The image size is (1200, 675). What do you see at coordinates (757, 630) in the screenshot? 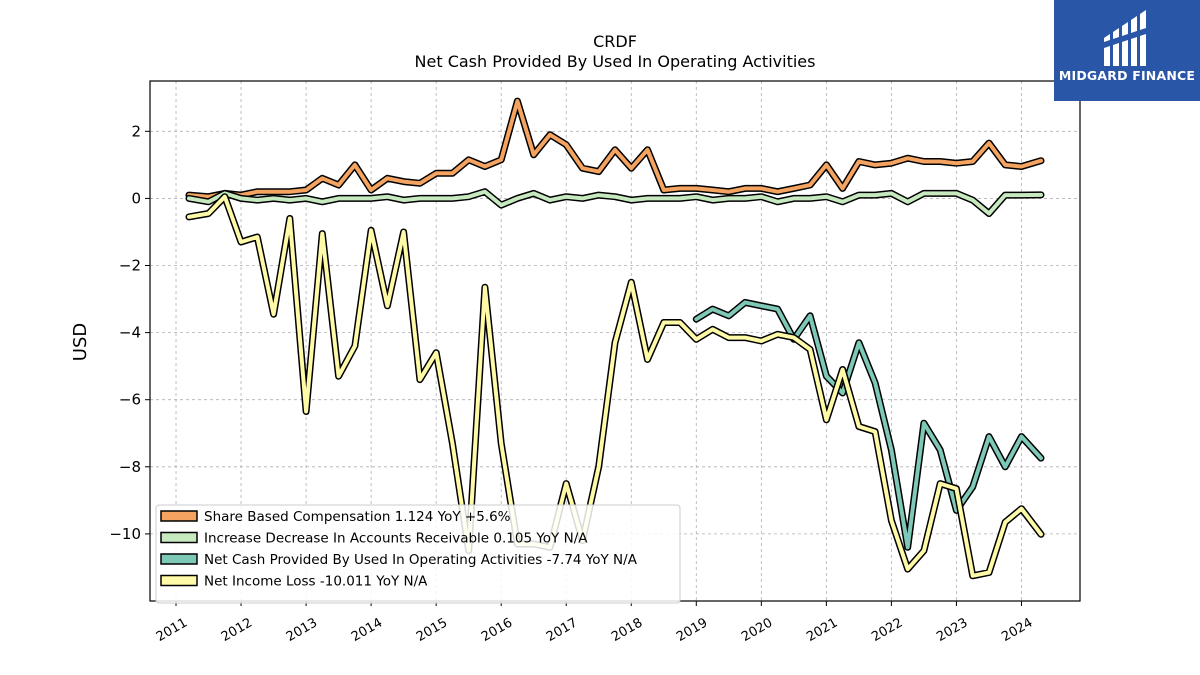
I see `x-tick-label: 2020` at bounding box center [757, 630].